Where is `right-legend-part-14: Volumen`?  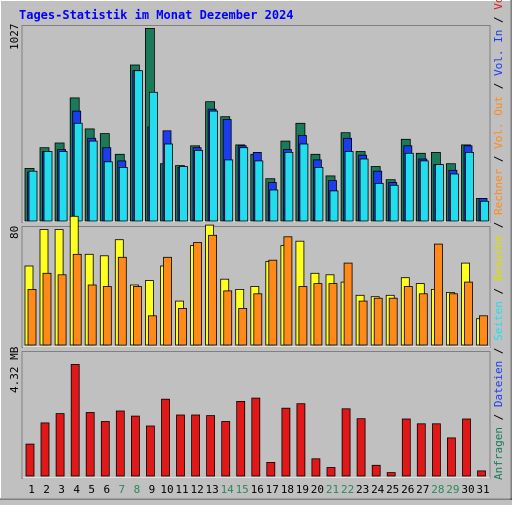 right-legend-part-14: Volumen is located at coordinates (498, 5).